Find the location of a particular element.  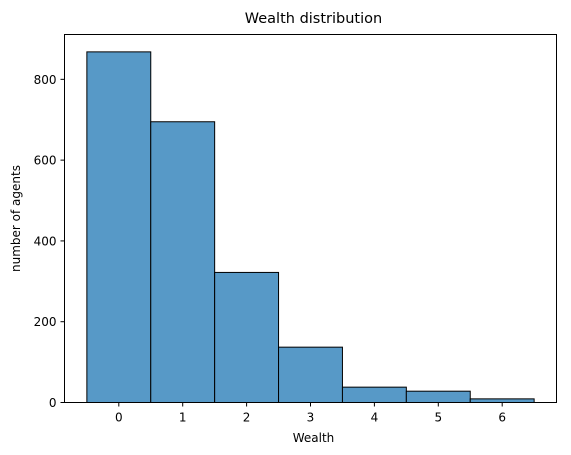

y-axis-ticks: 0 200 400 600 800 is located at coordinates (49, 241).